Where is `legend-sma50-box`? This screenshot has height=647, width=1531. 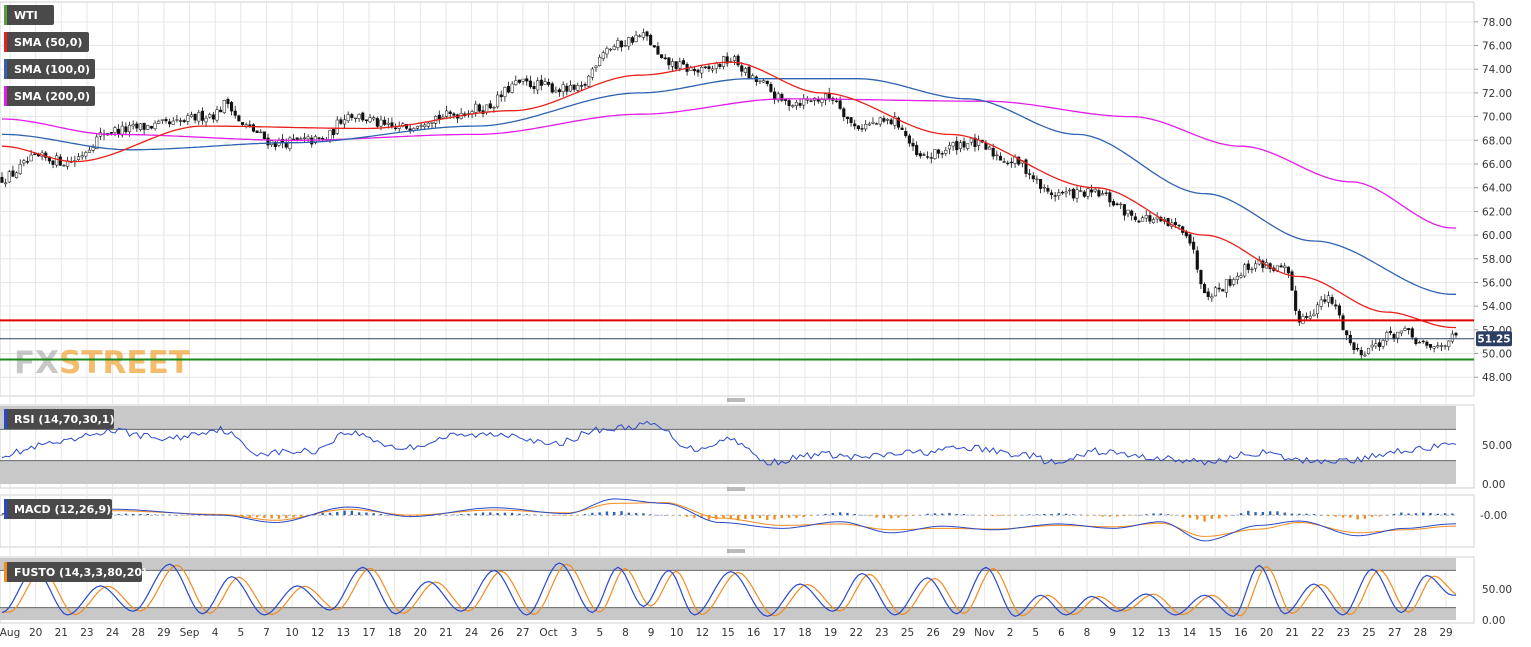
legend-sma50-box is located at coordinates (46, 42).